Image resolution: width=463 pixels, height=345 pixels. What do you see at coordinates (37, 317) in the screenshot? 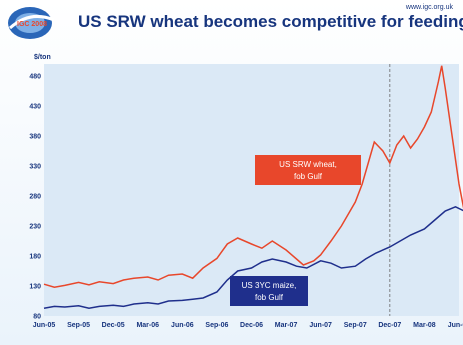
I see `y-tick-label: 80` at bounding box center [37, 317].